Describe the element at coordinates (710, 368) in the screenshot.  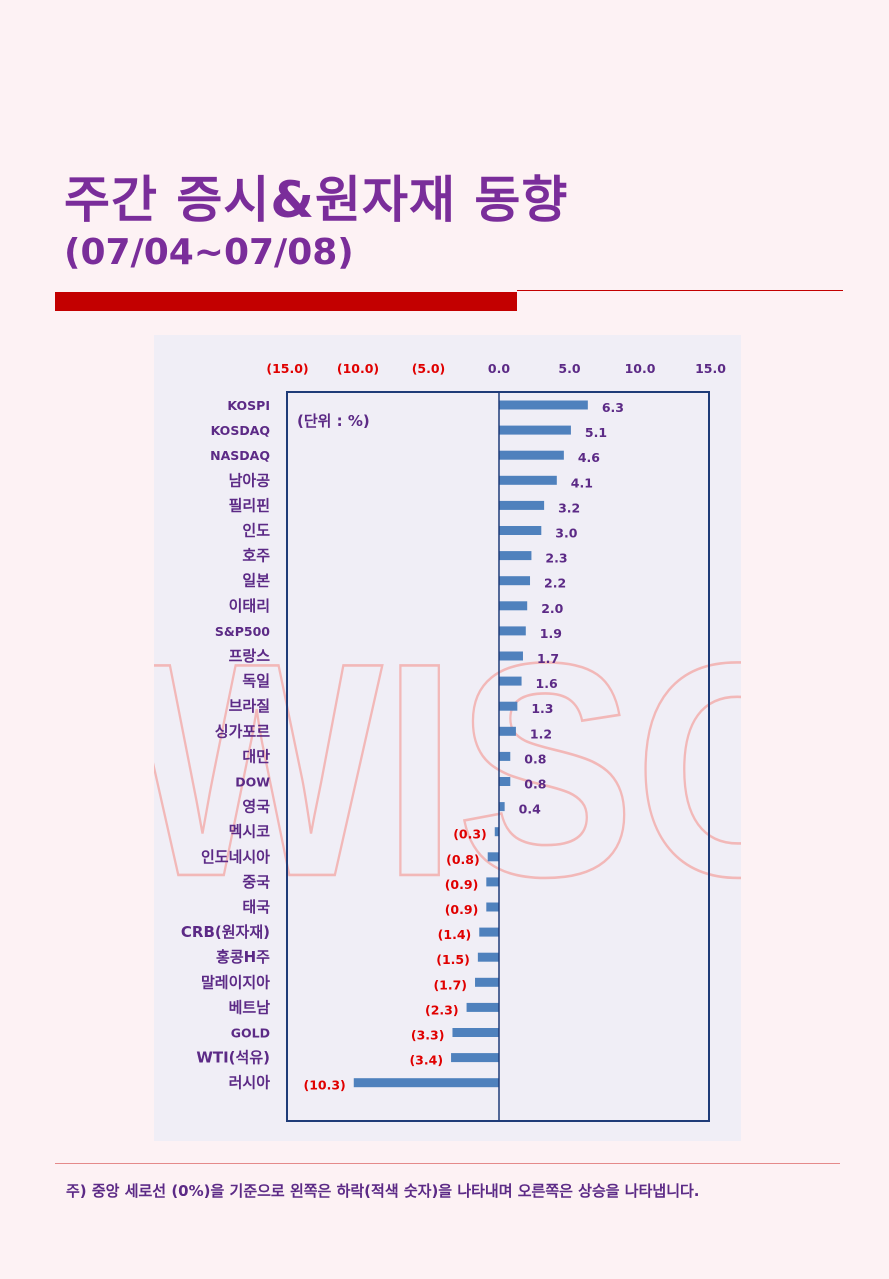
I see `x-tick-label: 15.0` at that location.